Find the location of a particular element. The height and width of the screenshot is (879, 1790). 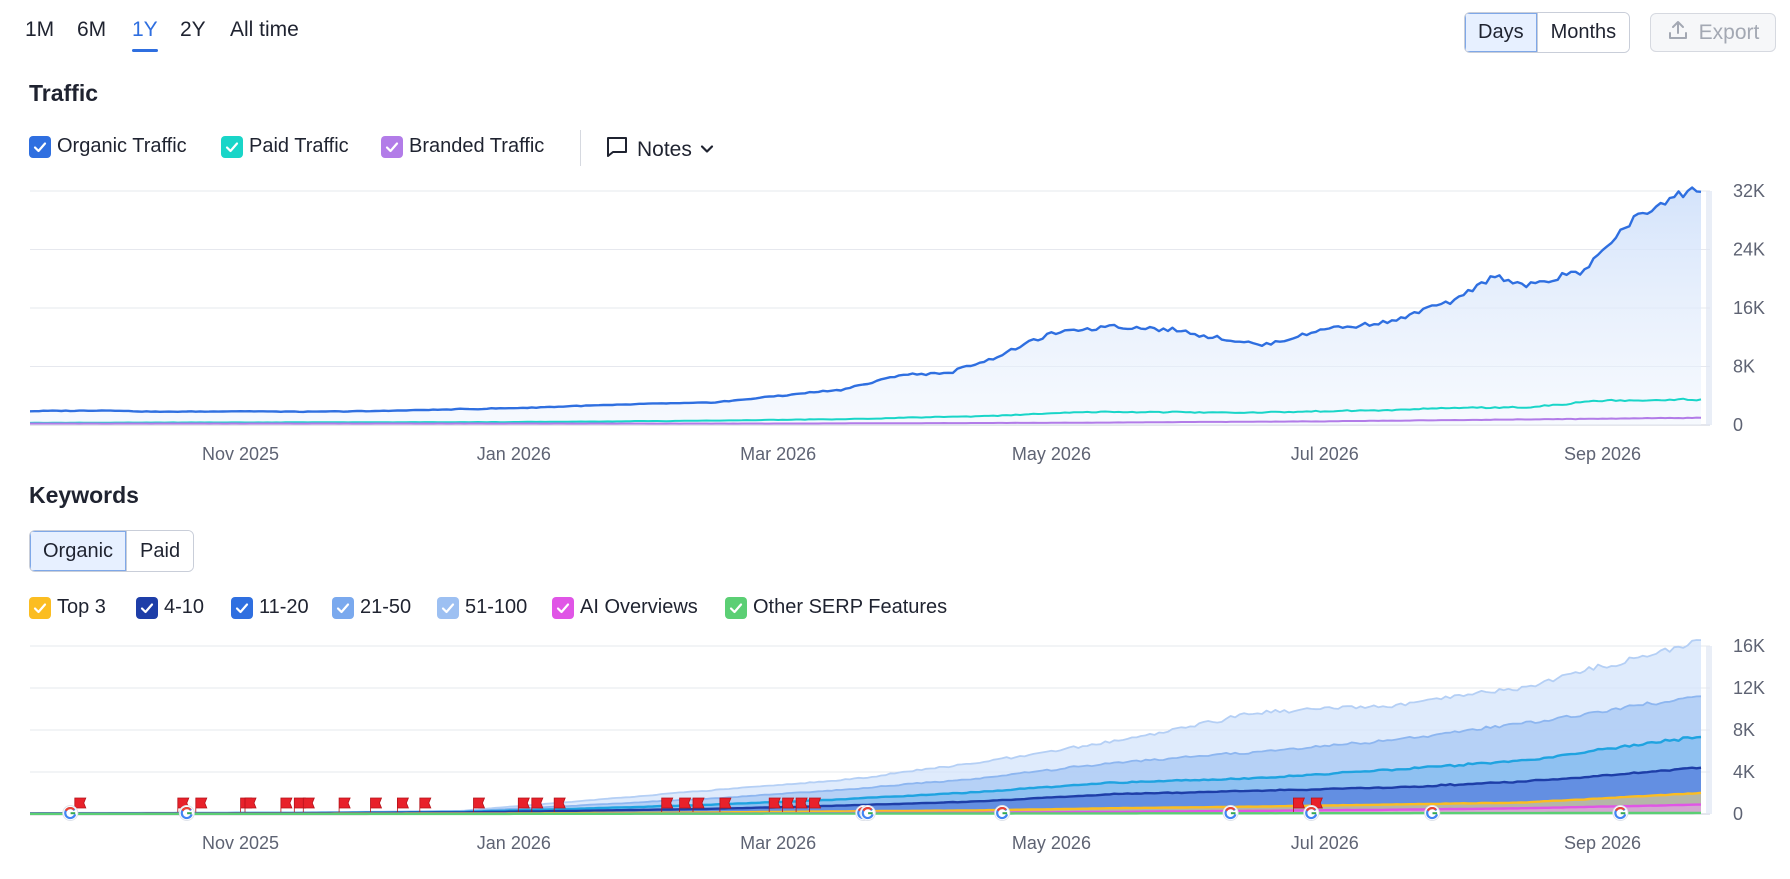

range-tab-6m: 6M is located at coordinates (92, 29).